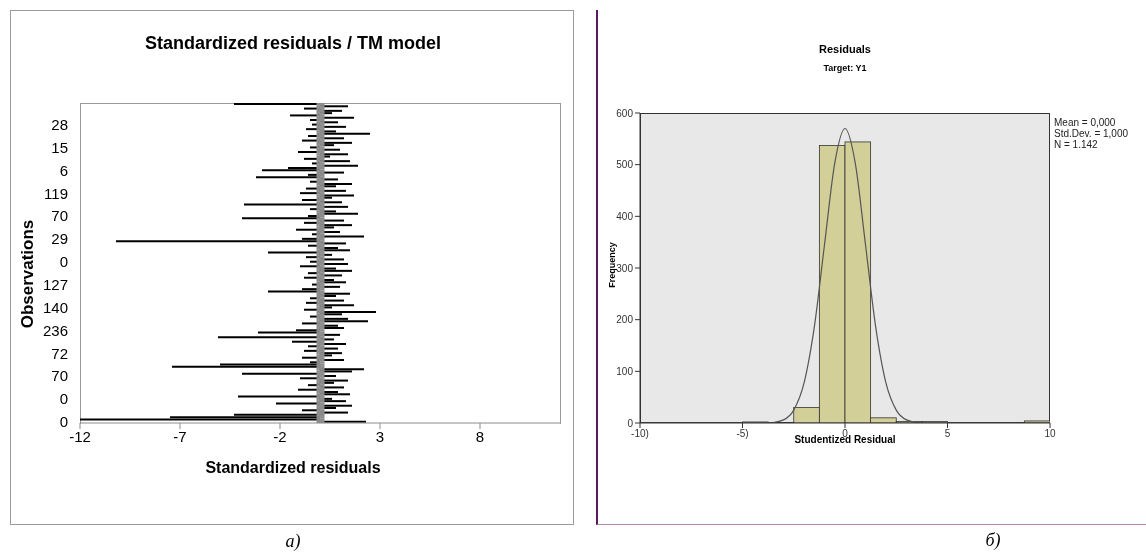 The height and width of the screenshot is (558, 1146). What do you see at coordinates (480, 436) in the screenshot?
I see `x-tick-label: 8` at bounding box center [480, 436].